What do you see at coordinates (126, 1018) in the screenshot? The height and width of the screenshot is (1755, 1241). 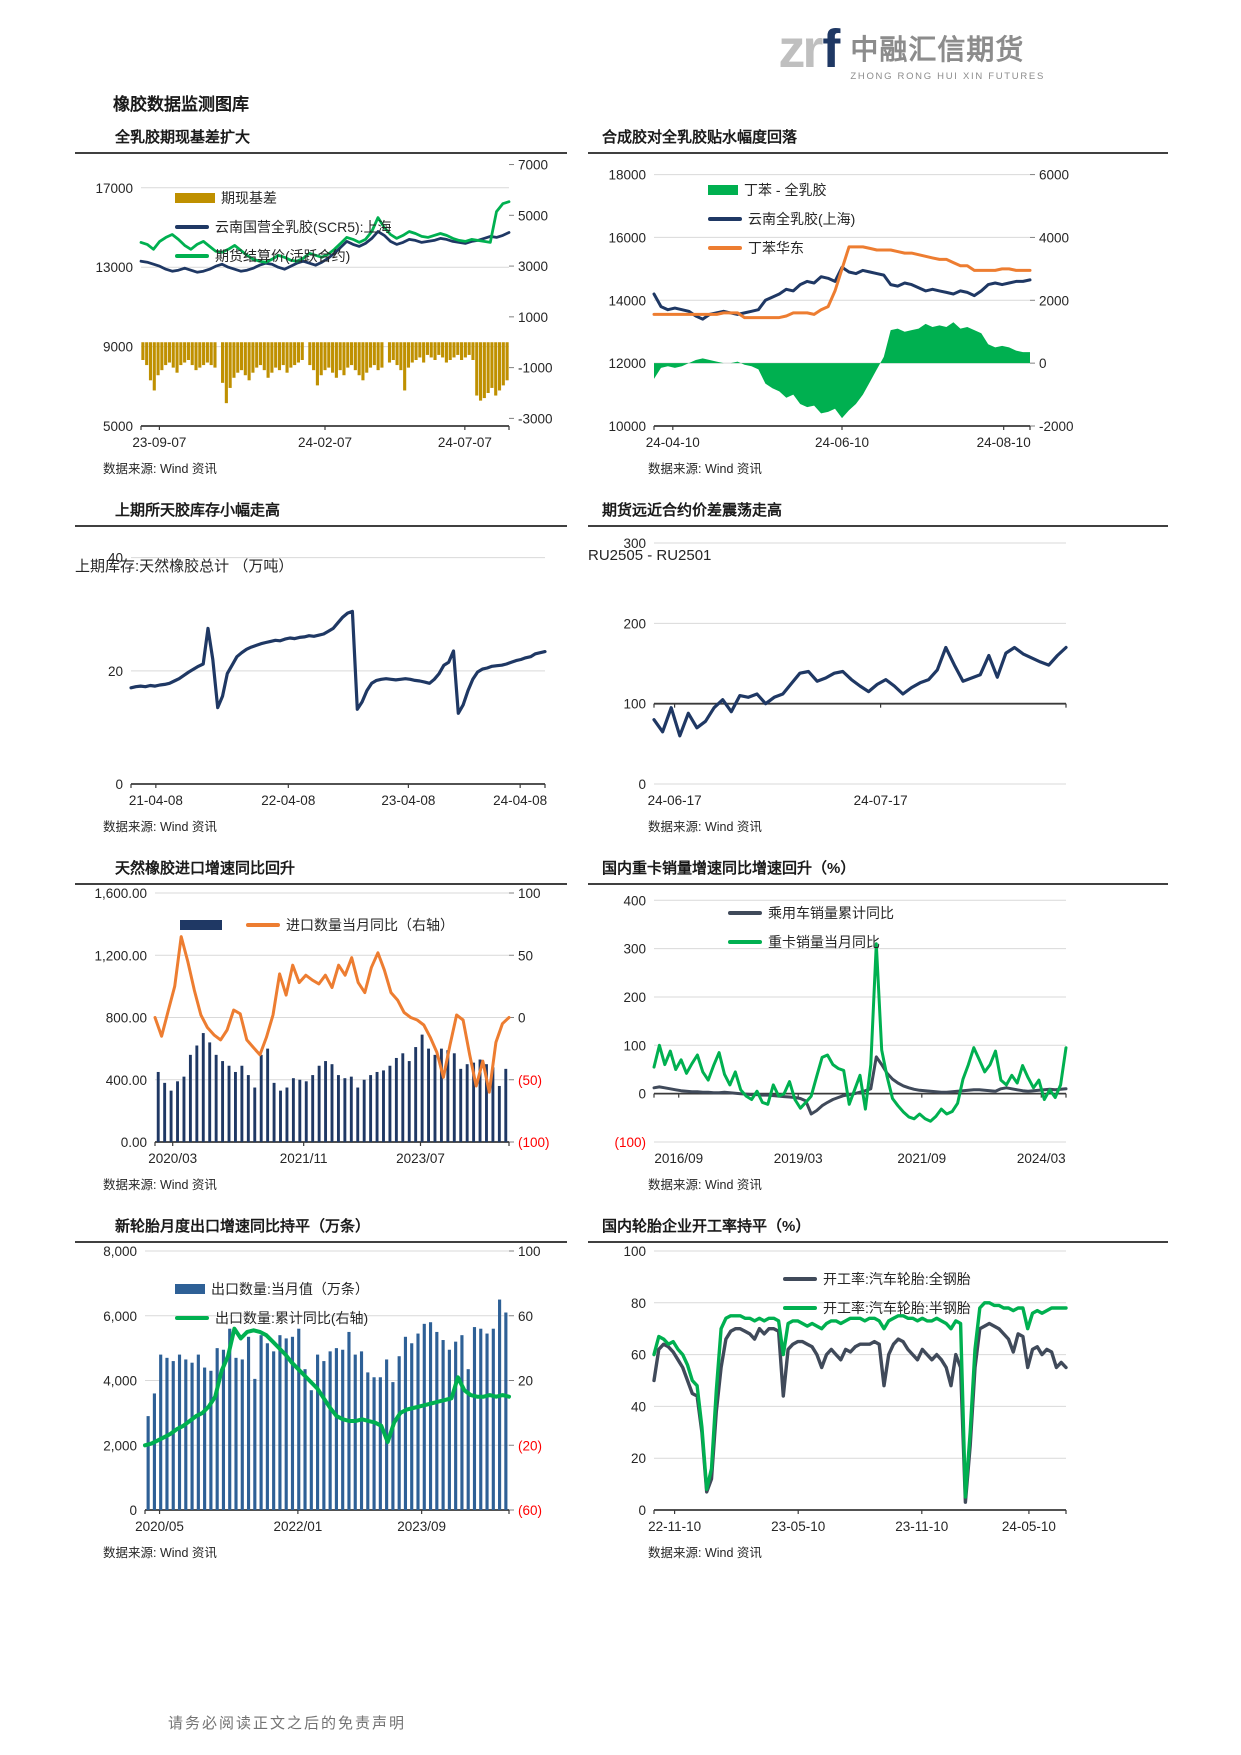 I see `left-axis-label: 800.00` at bounding box center [126, 1018].